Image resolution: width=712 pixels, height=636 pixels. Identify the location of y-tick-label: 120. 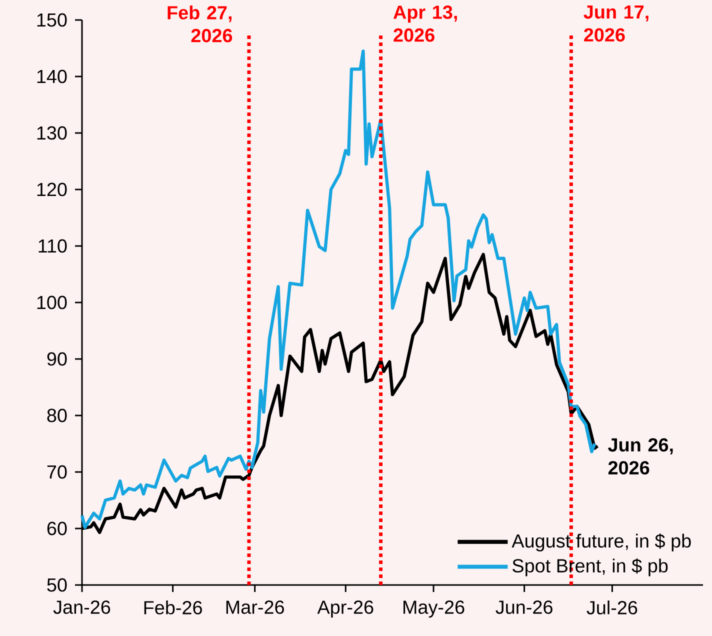
(52, 189).